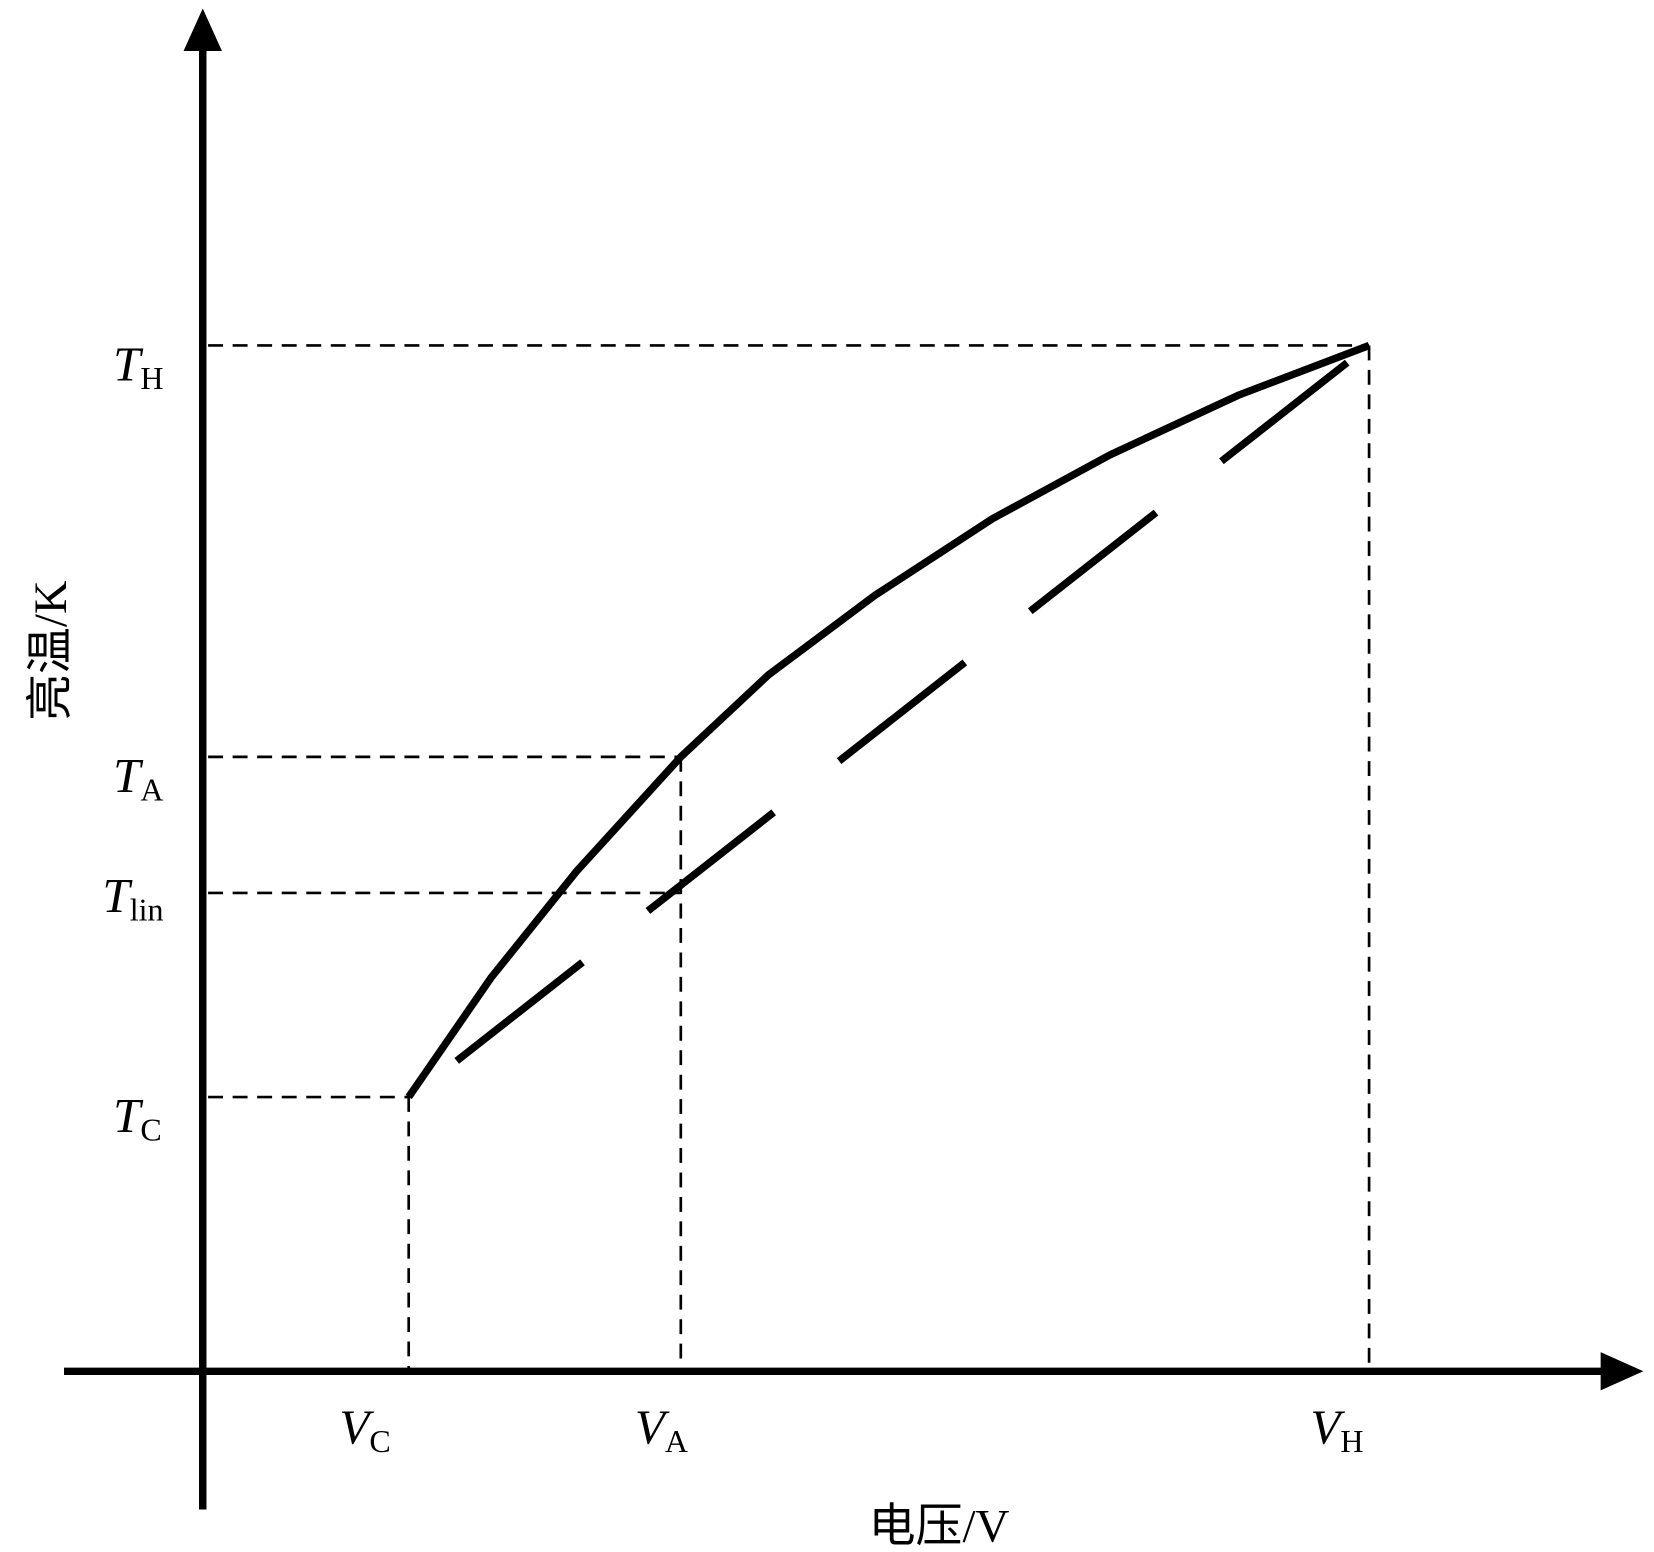  Describe the element at coordinates (132, 897) in the screenshot. I see `y-tick-label: Tlin` at that location.